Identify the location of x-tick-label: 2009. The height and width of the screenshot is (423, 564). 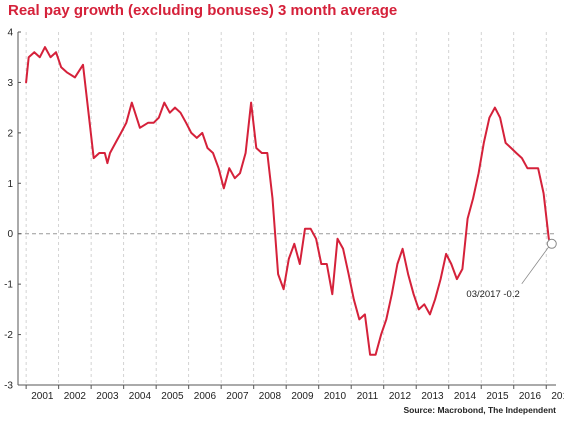
(302, 396).